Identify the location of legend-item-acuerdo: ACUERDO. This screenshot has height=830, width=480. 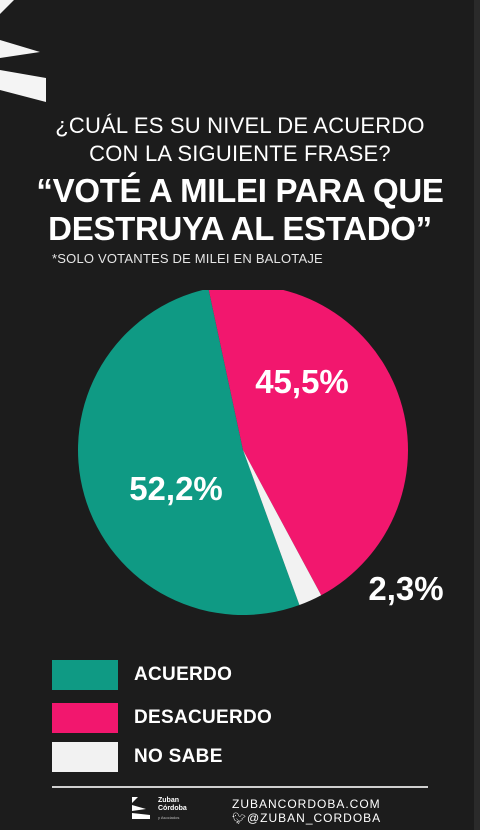
(232, 675).